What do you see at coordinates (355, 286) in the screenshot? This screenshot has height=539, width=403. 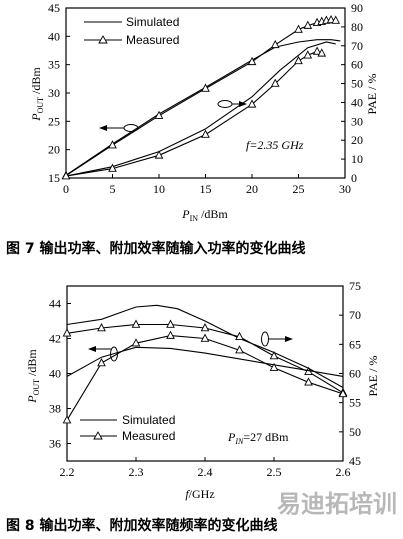 I see `y2-tick-label: 75` at bounding box center [355, 286].